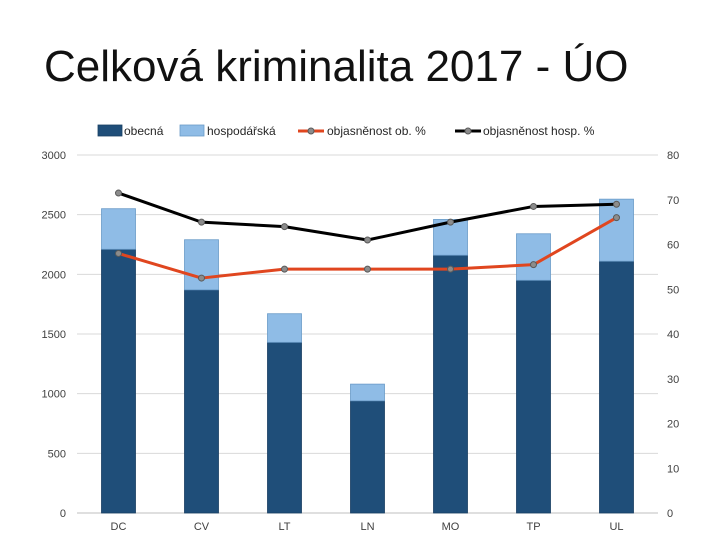 This screenshot has height=540, width=720. I want to click on bar-obecna-mo, so click(450, 384).